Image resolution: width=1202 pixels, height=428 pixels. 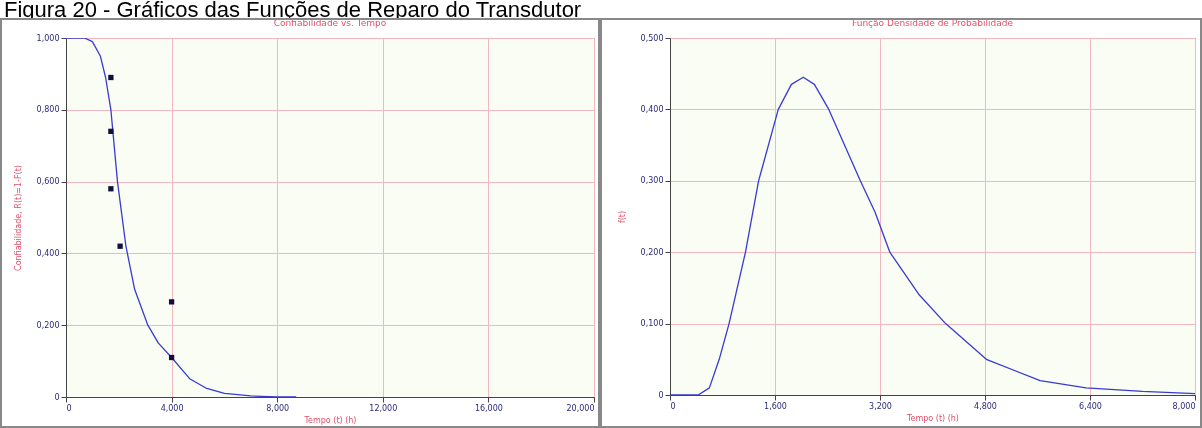 I want to click on x-tick-label: 1,600, so click(x=775, y=406).